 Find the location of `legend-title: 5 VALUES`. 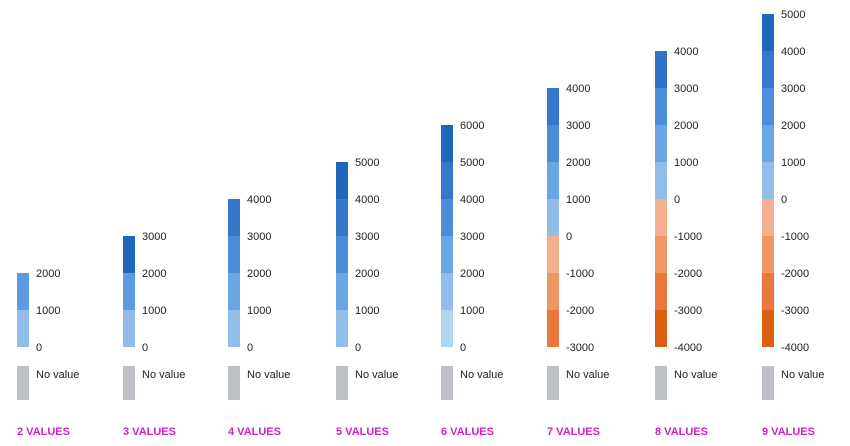

legend-title: 5 VALUES is located at coordinates (362, 432).